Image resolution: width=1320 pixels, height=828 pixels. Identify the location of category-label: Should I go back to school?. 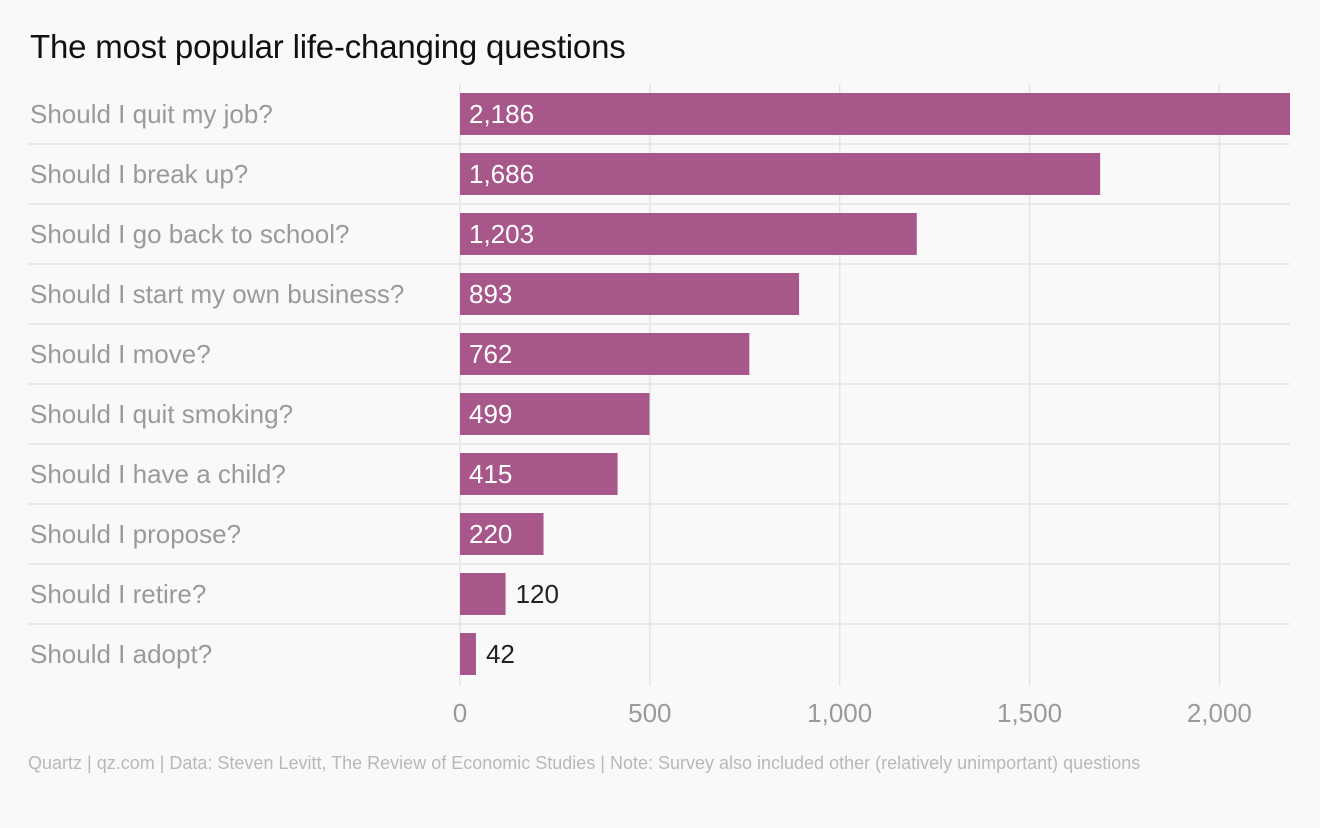
(189, 234).